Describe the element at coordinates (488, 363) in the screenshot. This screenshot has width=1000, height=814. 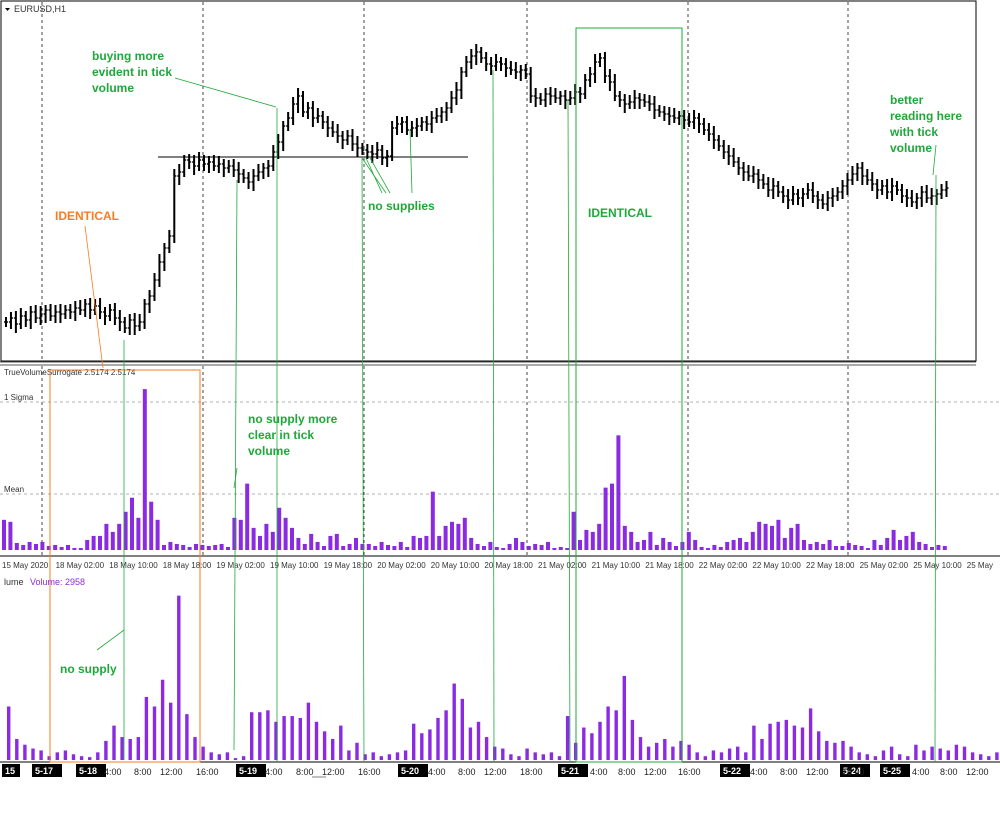
I see `panel-separator` at that location.